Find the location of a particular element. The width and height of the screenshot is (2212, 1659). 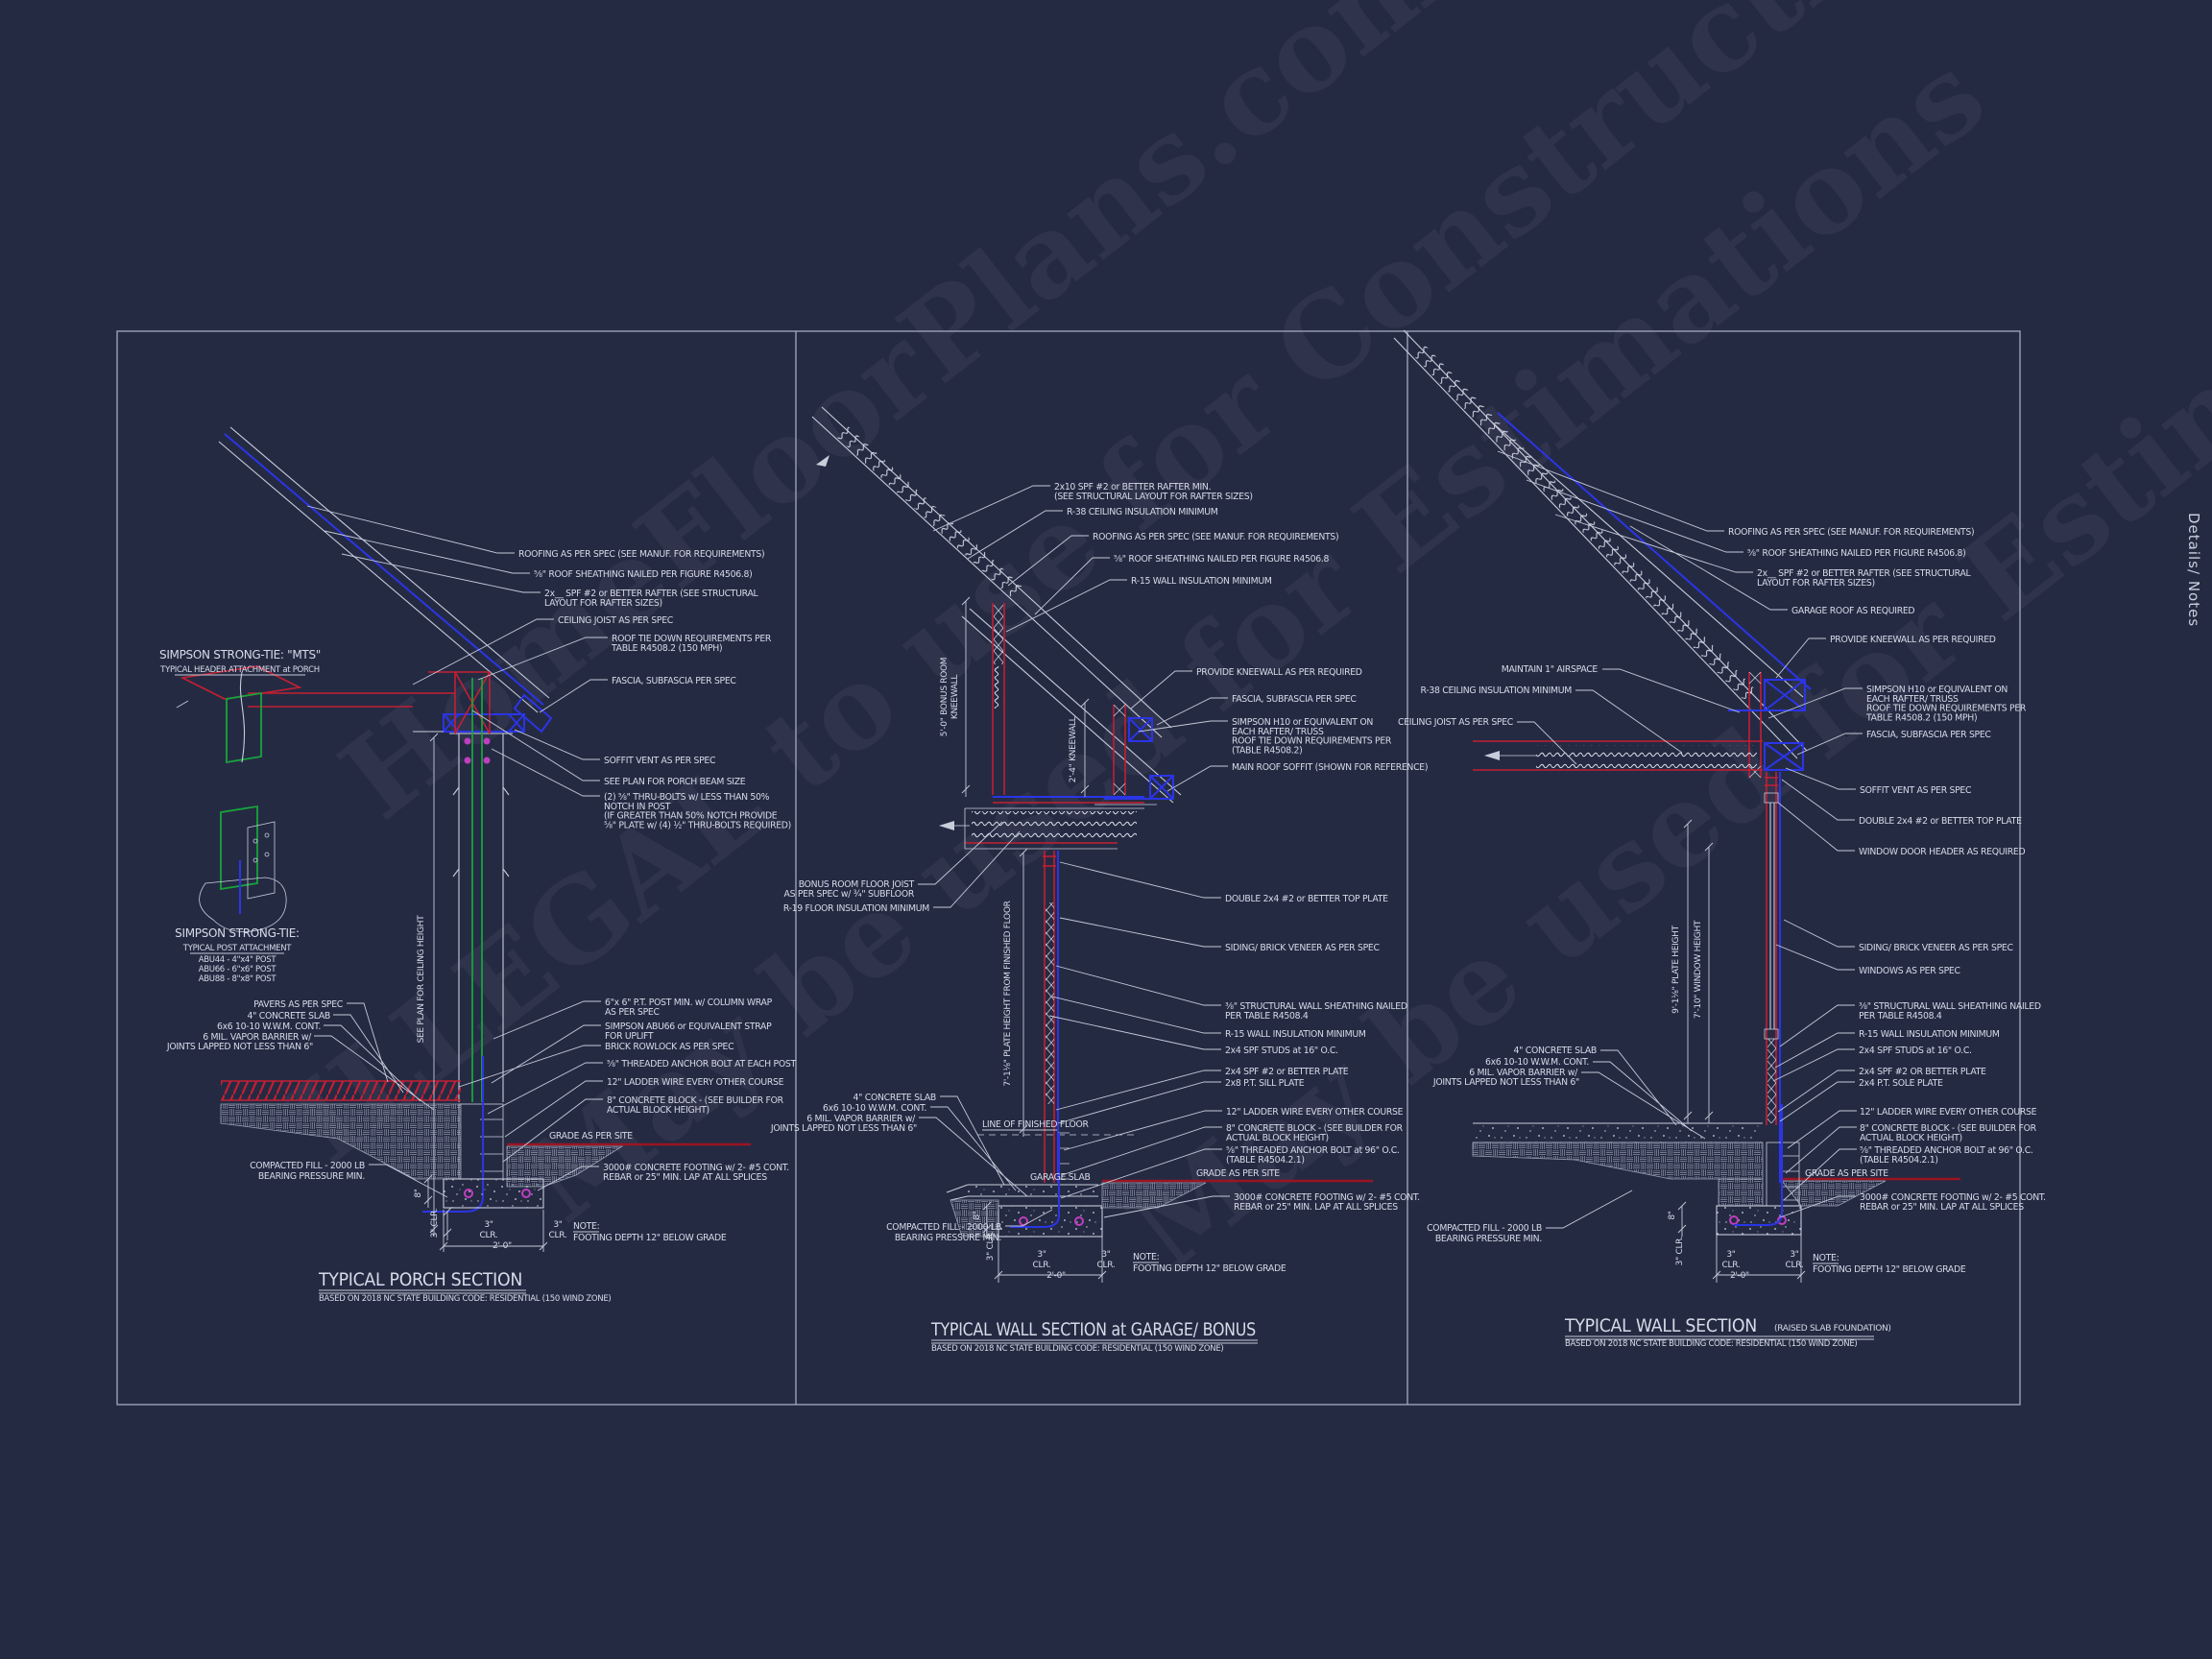

annotation-text: 9'-1⅛" PLATE HEIGHT is located at coordinates (1676, 969).